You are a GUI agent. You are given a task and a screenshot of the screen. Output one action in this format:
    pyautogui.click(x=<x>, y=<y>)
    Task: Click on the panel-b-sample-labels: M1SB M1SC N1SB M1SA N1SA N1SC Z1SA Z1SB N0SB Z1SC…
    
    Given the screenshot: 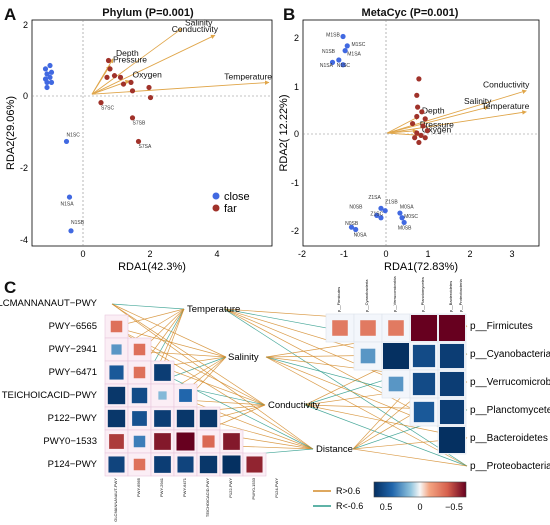 What is the action you would take?
    pyautogui.click(x=369, y=135)
    